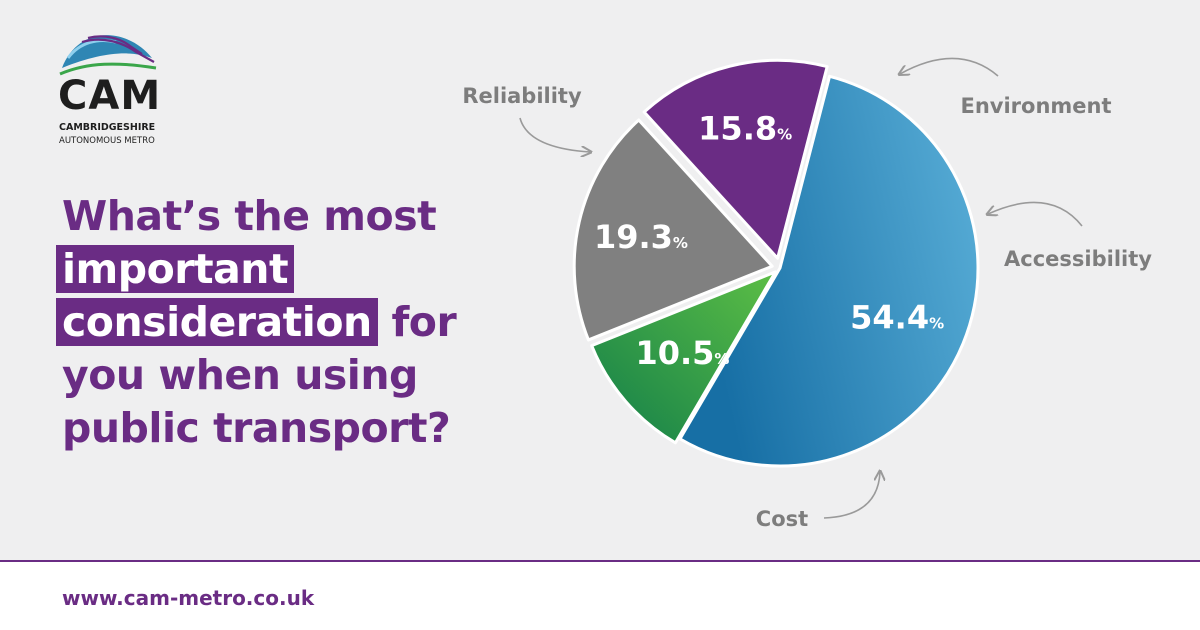 The image size is (1200, 630). Describe the element at coordinates (949, 67) in the screenshot. I see `callout-arrow-environment` at that location.